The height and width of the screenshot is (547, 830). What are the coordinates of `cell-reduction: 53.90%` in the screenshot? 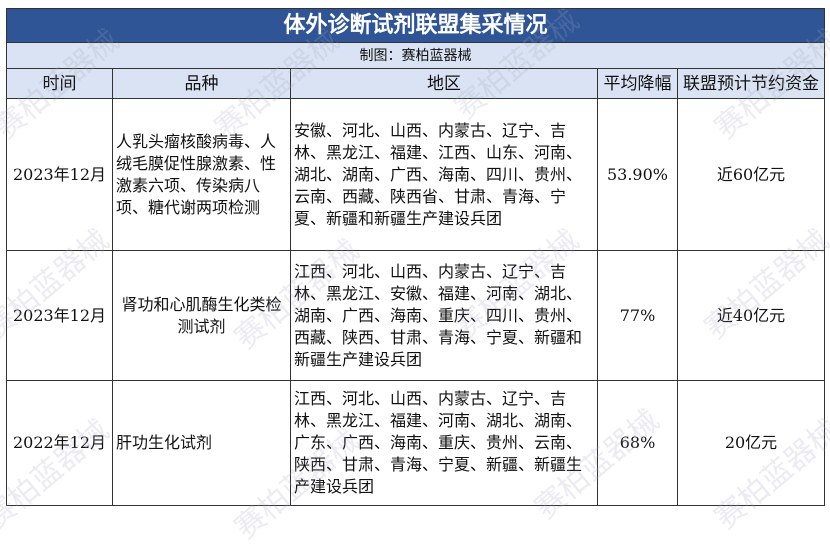 It's located at (637, 174).